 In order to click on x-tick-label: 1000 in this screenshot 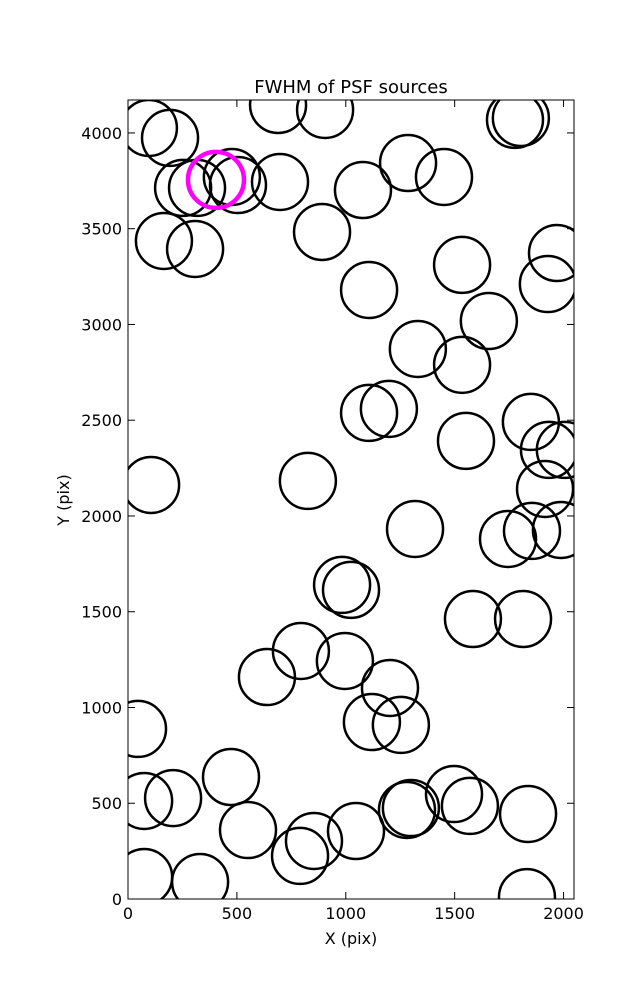, I will do `click(345, 913)`.